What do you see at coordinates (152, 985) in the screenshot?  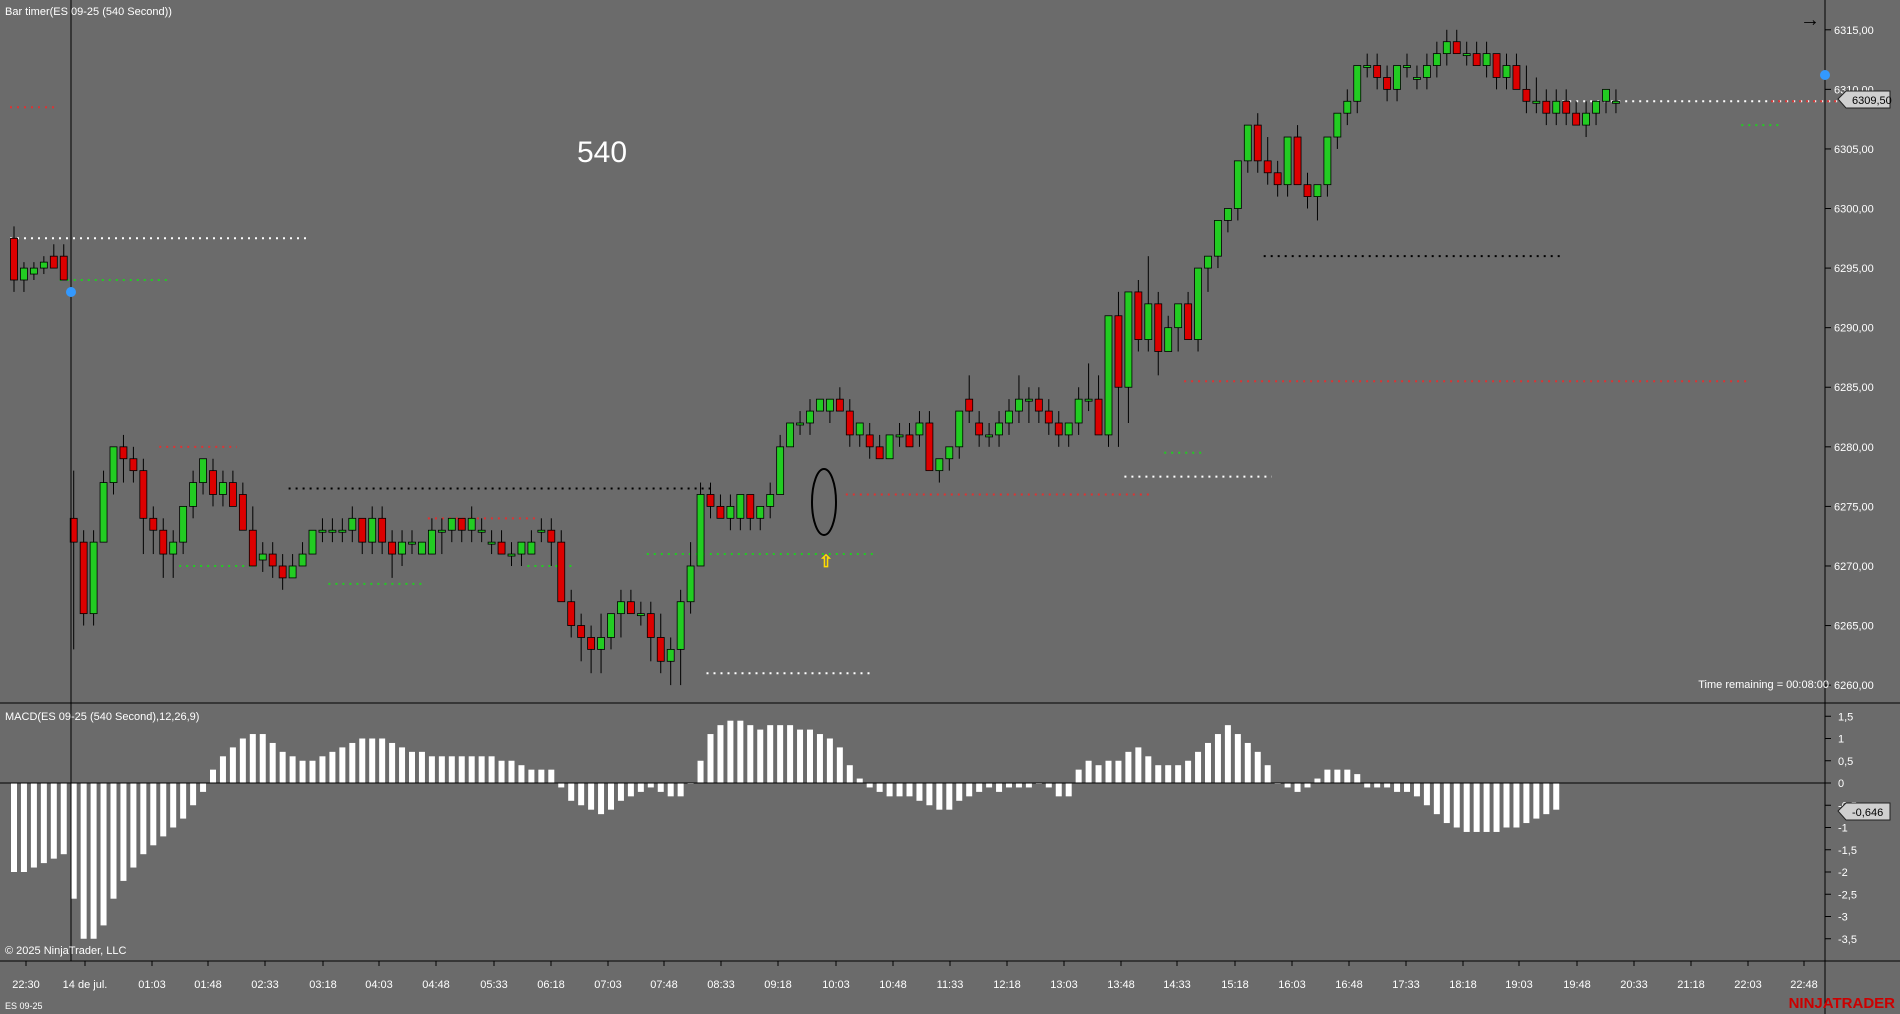 I see `time-tick-label: 01:03` at bounding box center [152, 985].